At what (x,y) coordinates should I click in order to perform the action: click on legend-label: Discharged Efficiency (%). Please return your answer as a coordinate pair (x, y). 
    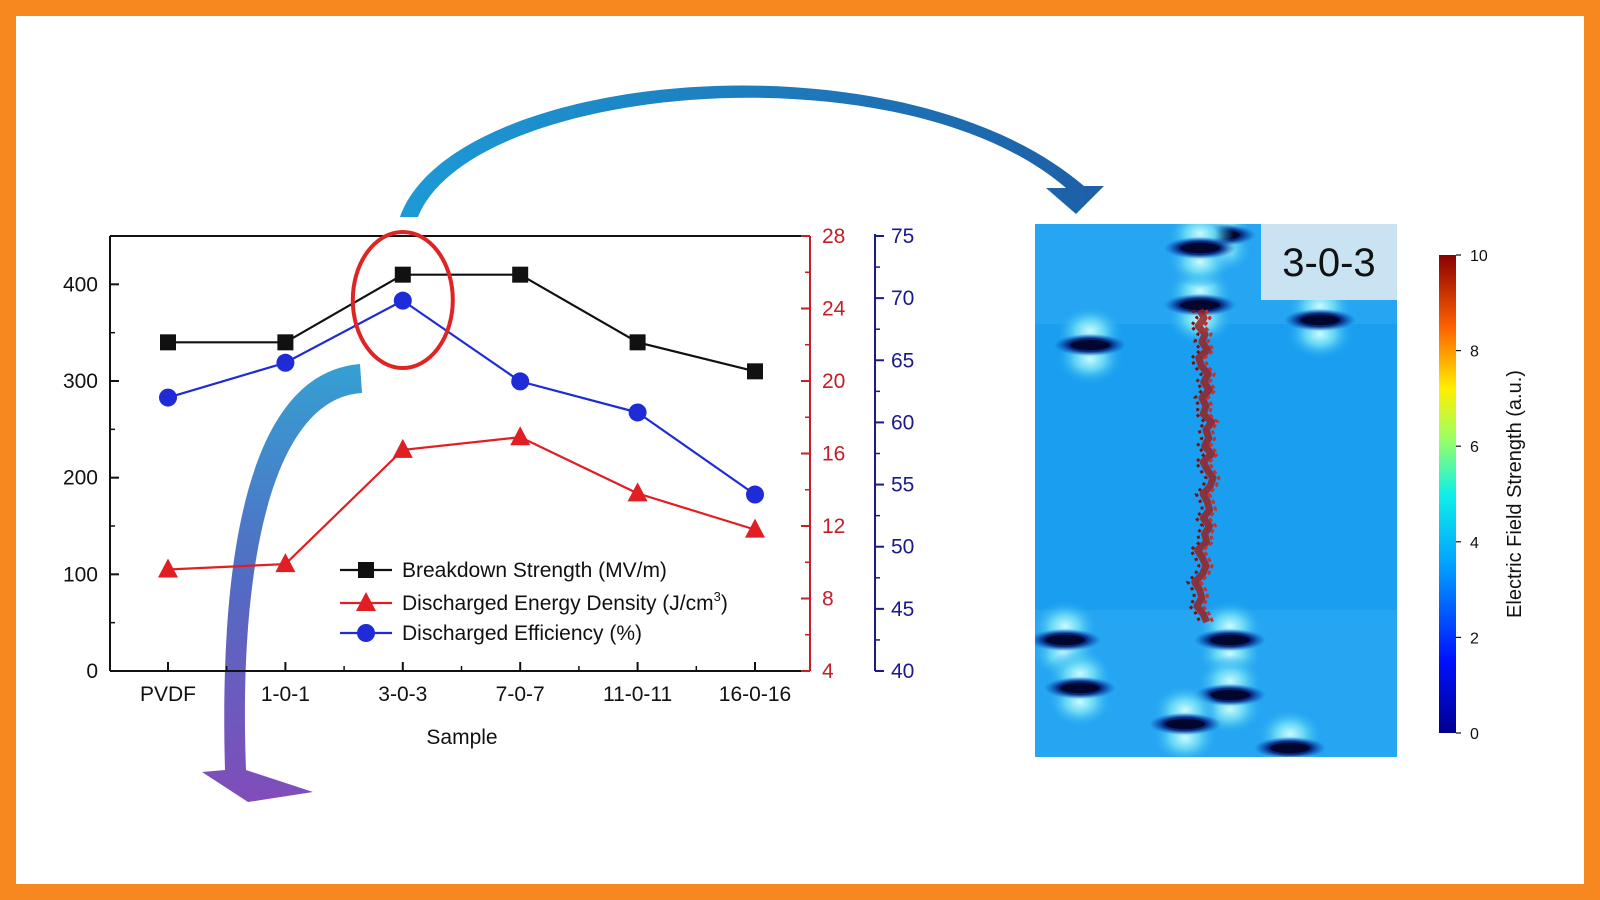
    Looking at the image, I should click on (522, 633).